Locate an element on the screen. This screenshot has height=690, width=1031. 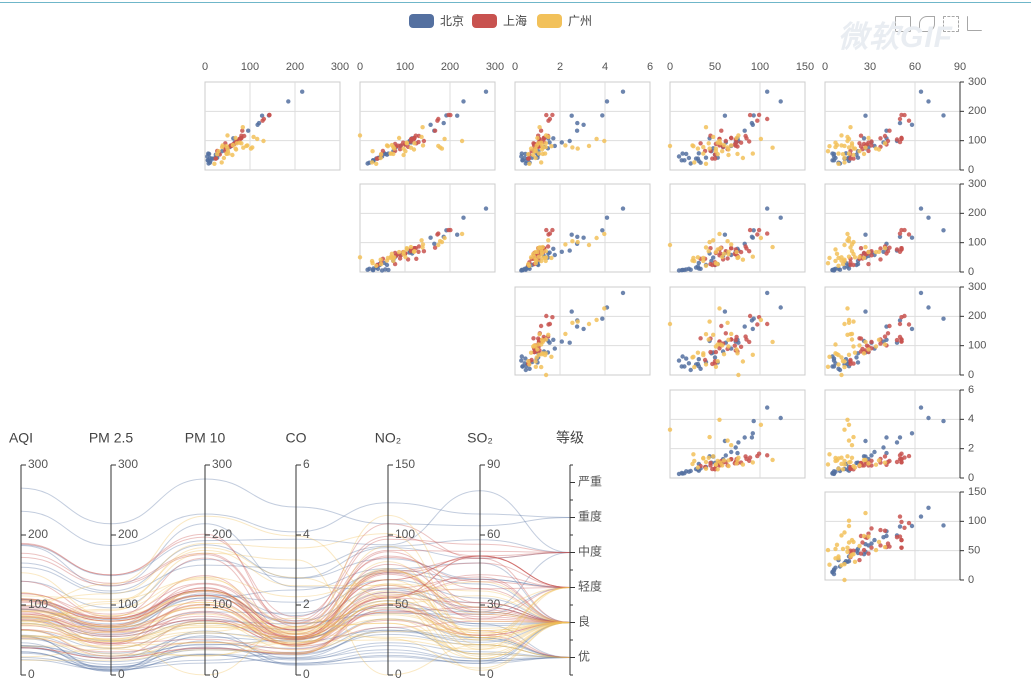
scatter-cell-aqi-pm25 is located at coordinates (272, 126).